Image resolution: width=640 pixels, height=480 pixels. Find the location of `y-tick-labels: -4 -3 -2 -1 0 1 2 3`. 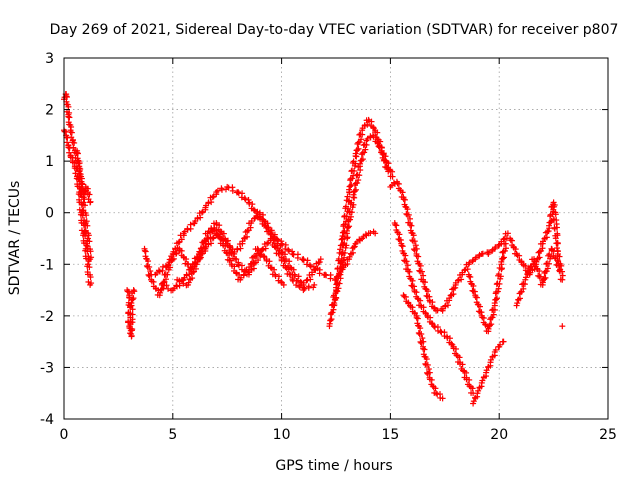

y-tick-labels: -4 -3 -2 -1 0 1 2 3 is located at coordinates (47, 239).